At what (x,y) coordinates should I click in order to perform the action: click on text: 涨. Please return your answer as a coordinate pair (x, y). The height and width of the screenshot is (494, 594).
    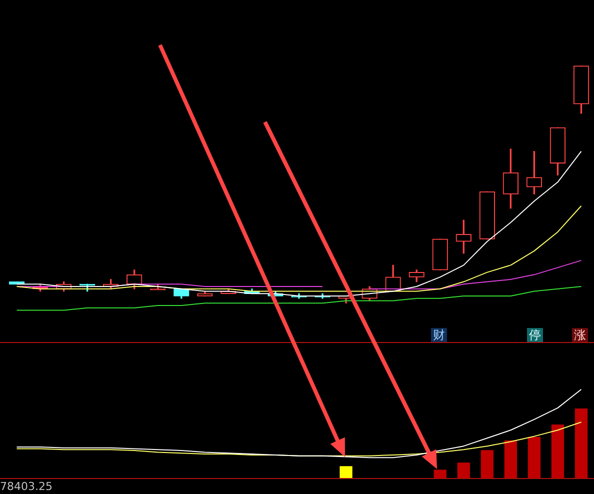
    Looking at the image, I should click on (580, 335).